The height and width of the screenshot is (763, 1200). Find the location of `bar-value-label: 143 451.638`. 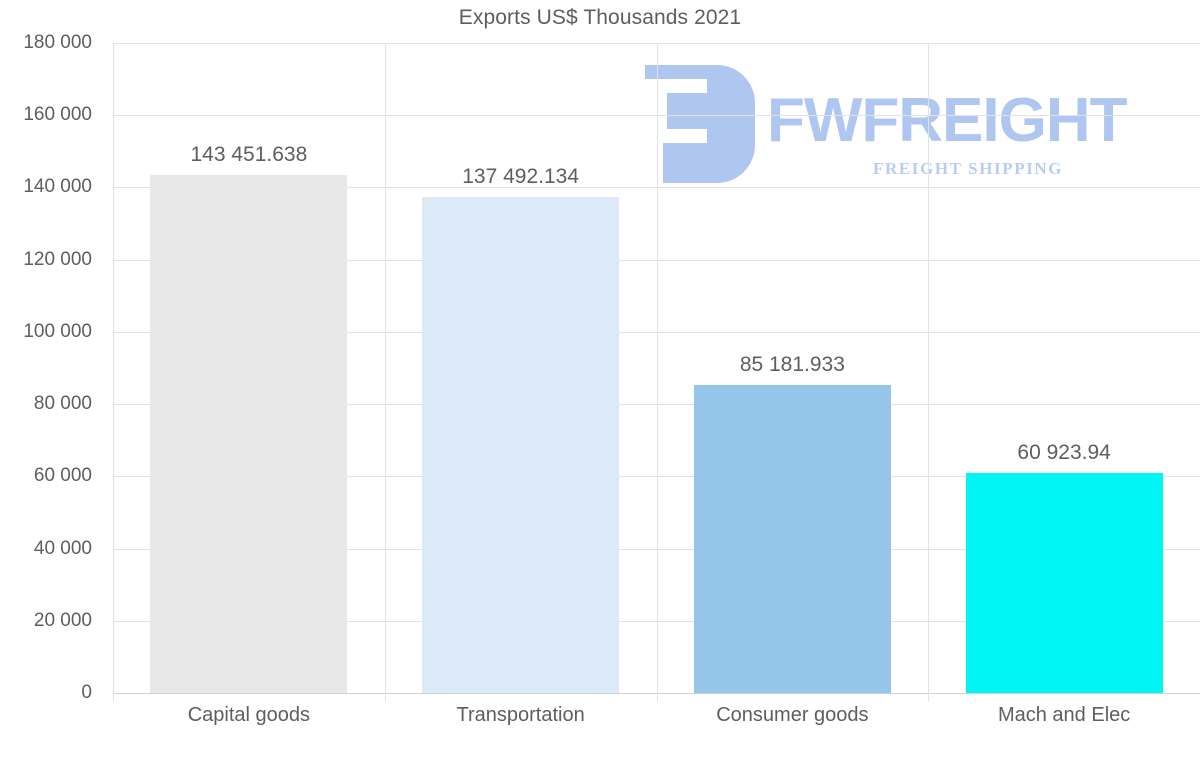

bar-value-label: 143 451.638 is located at coordinates (249, 154).